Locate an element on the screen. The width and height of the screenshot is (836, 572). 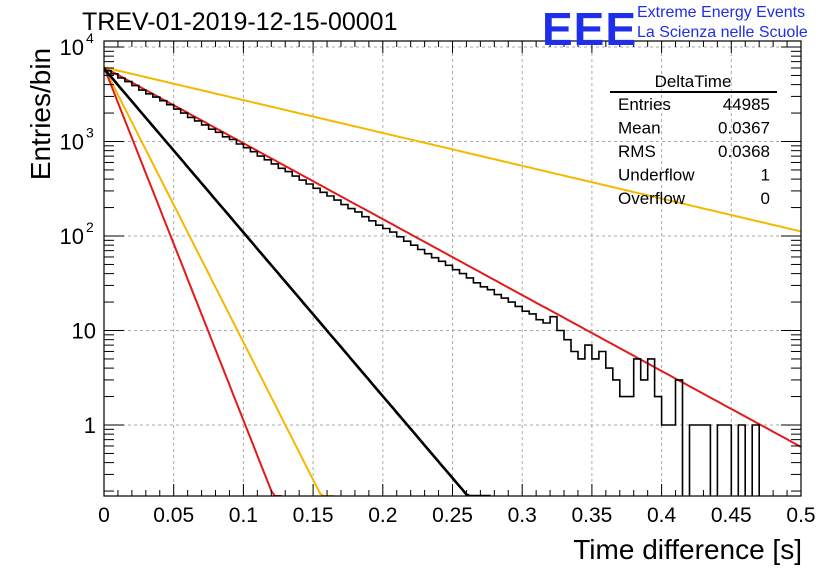
x-tick-label: 0.05 is located at coordinates (173, 515).